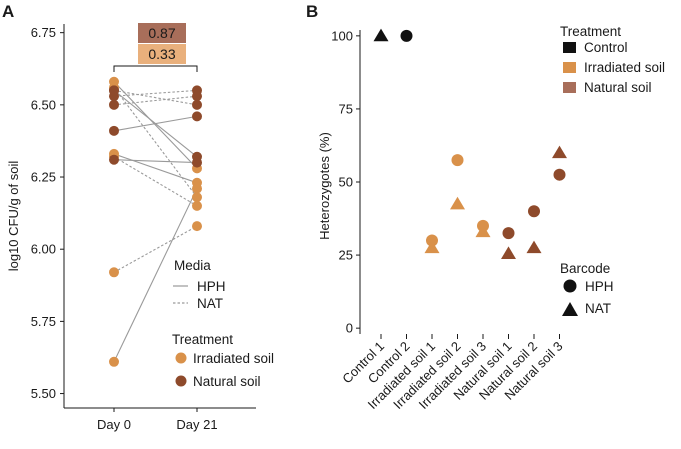  Describe the element at coordinates (569, 87) in the screenshot. I see `legend-b-natural-swatch` at that location.